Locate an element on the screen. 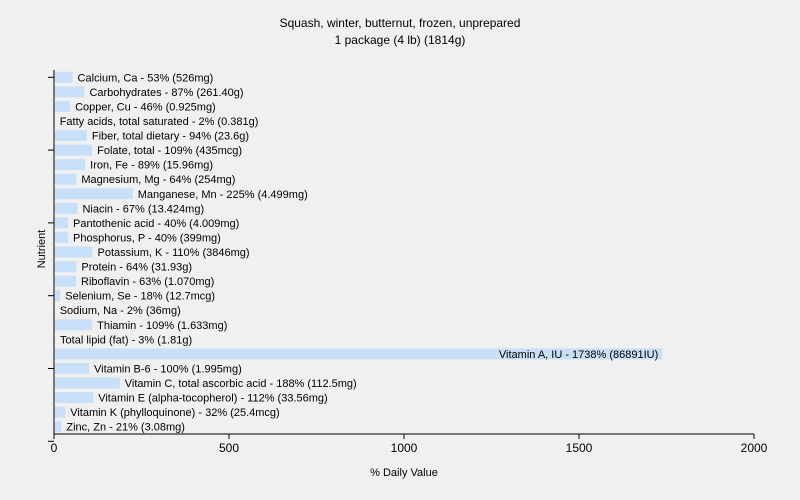 This screenshot has width=800, height=500. bar-label: Zinc, Zn - 21% (3.08mg) is located at coordinates (125, 428).